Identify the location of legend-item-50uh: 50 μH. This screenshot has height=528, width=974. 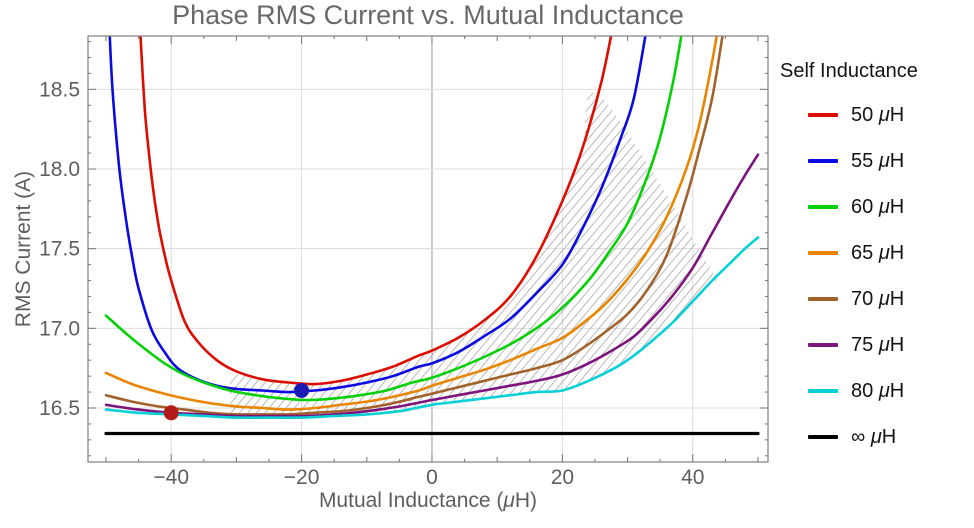
(877, 115).